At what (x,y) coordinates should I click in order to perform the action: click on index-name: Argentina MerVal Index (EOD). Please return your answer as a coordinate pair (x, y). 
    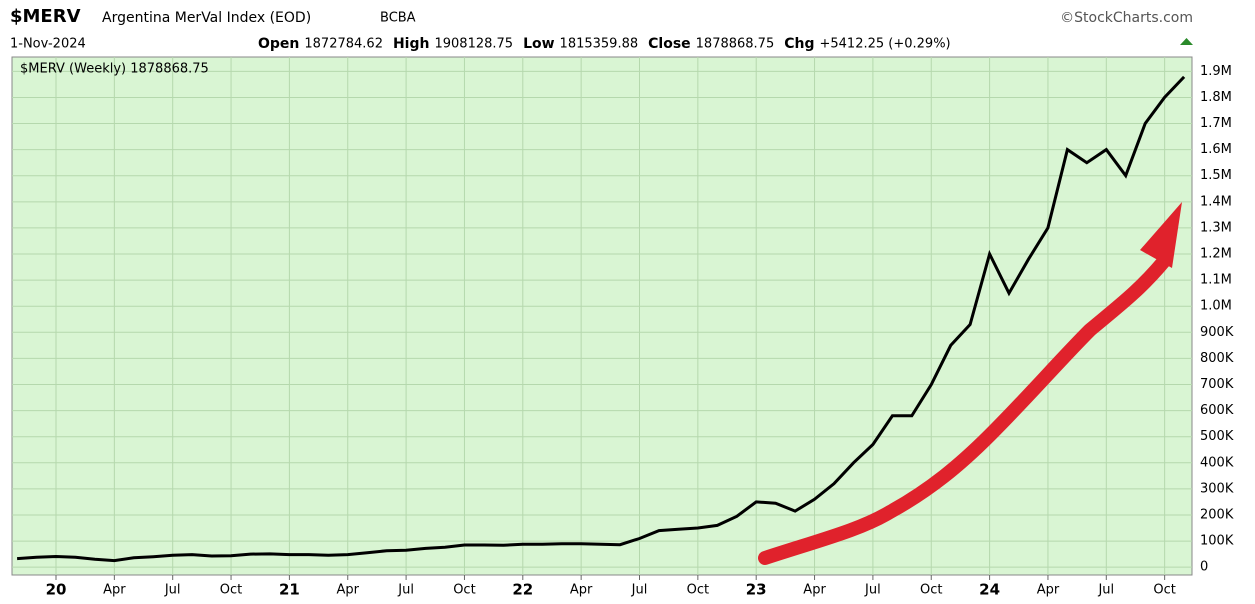
    Looking at the image, I should click on (206, 18).